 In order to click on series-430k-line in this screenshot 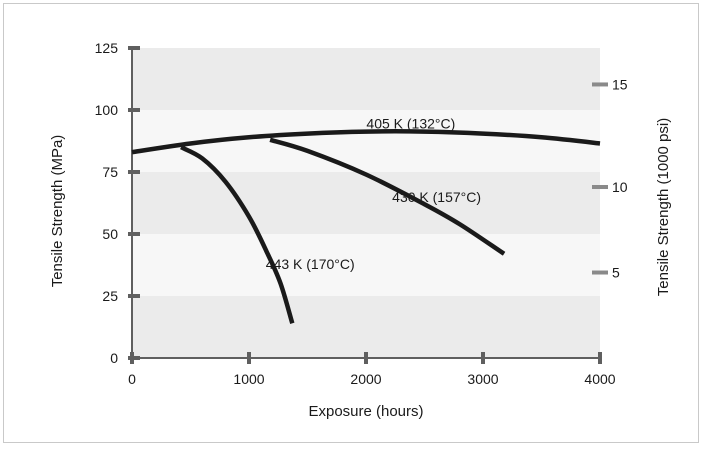, I will do `click(387, 196)`.